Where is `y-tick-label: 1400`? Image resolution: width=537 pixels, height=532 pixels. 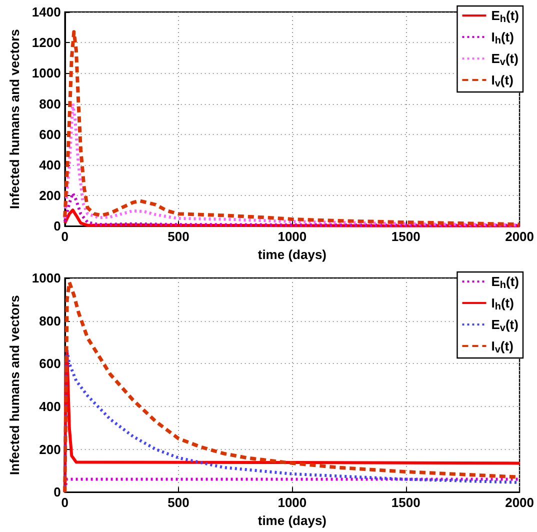 y-tick-label: 1400 is located at coordinates (46, 12).